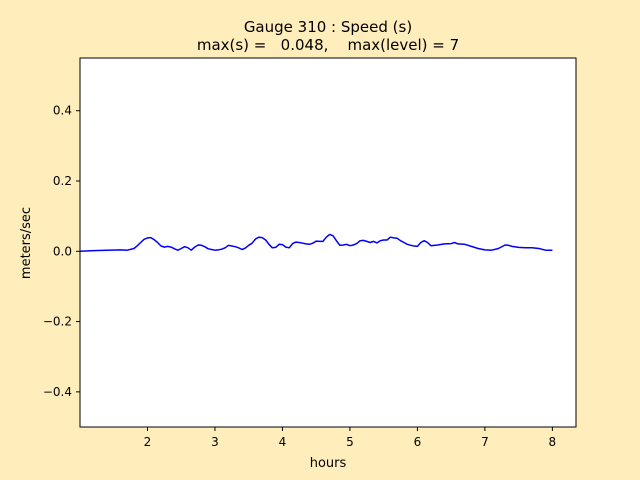  Describe the element at coordinates (283, 442) in the screenshot. I see `x-tick-label: 4` at that location.